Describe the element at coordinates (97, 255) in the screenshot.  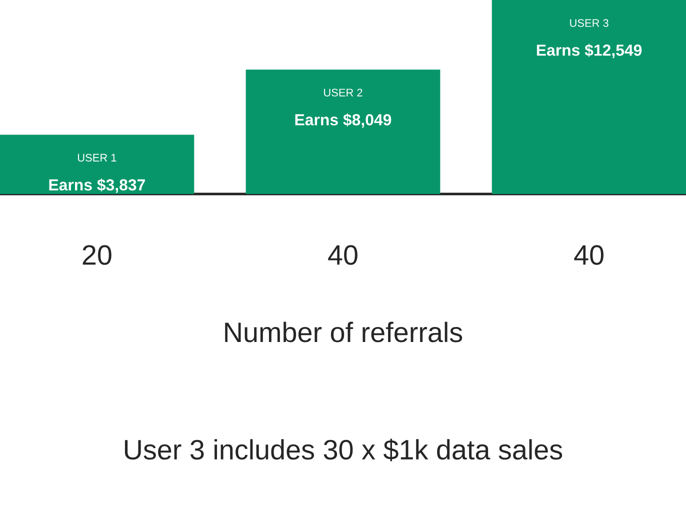
I see `x-tick-label: 20` at that location.